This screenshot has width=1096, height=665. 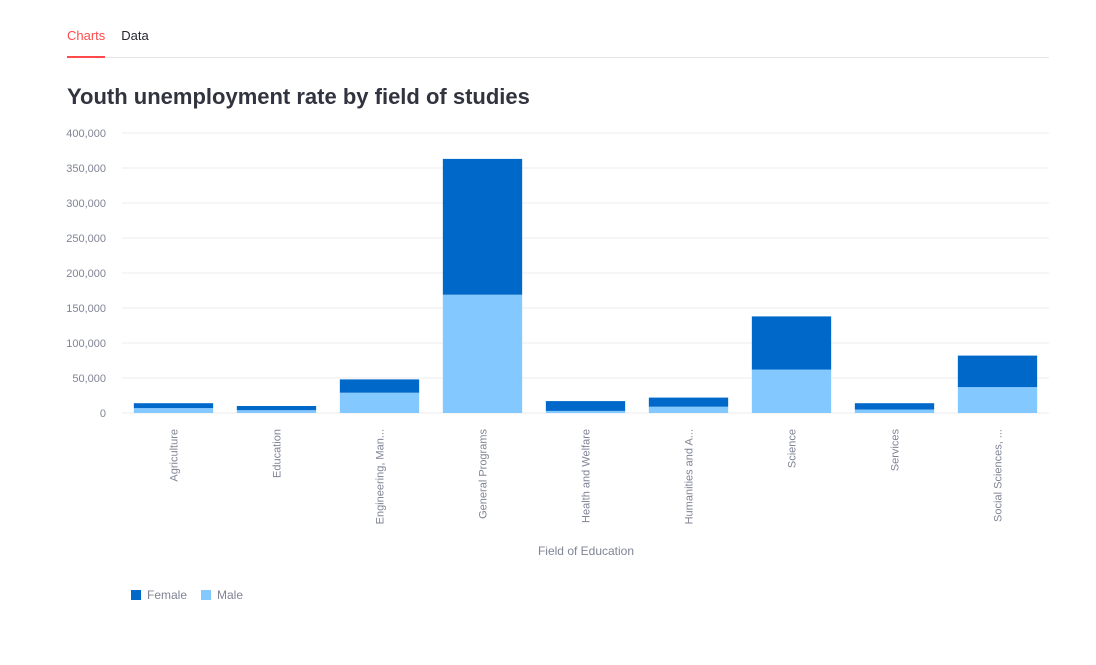 I want to click on legend-item-female: Female, so click(x=159, y=595).